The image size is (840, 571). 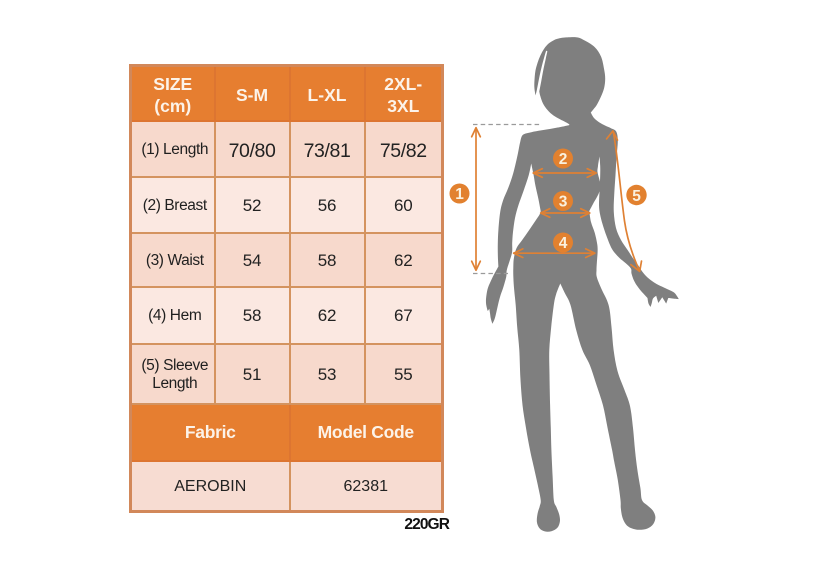 What do you see at coordinates (636, 196) in the screenshot?
I see `svg-text: 5` at bounding box center [636, 196].